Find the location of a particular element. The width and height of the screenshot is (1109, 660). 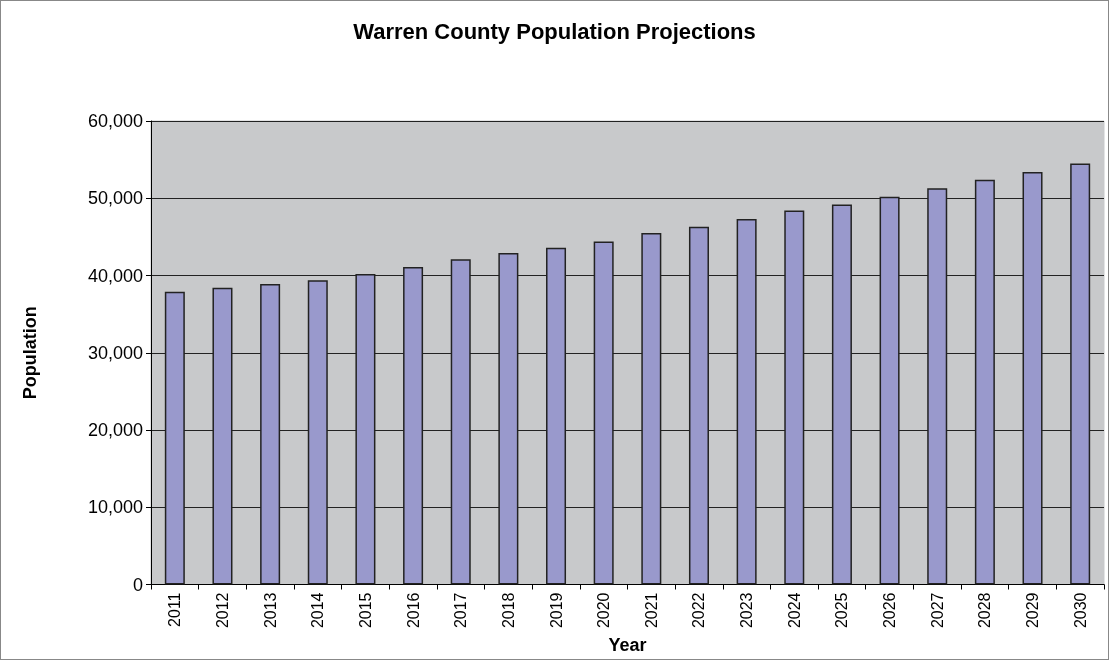

x-tick-label: 2018 is located at coordinates (508, 610).